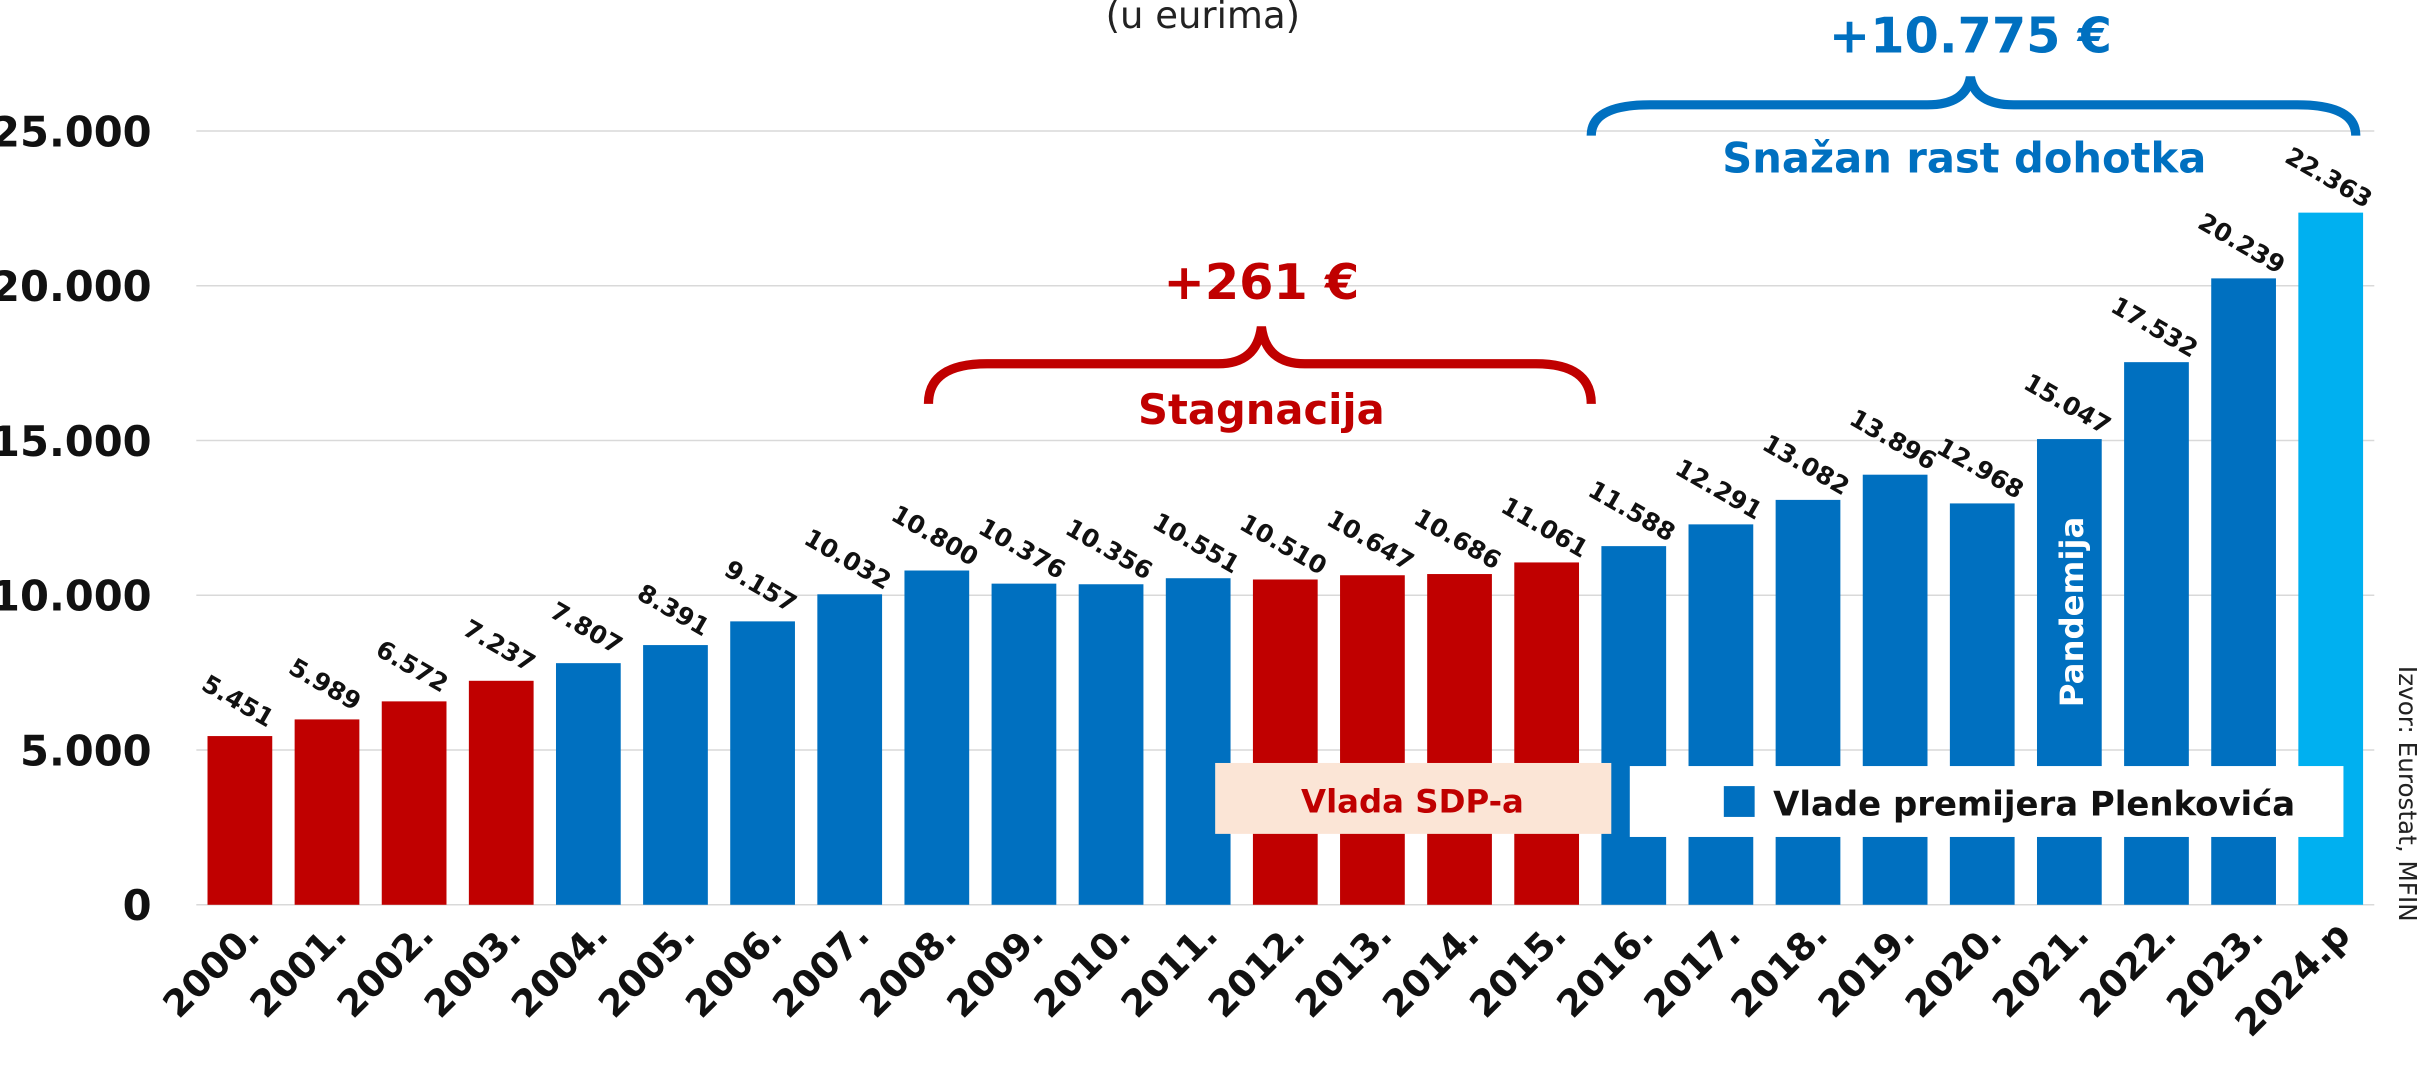 The width and height of the screenshot is (2418, 1067). I want to click on y-tick-label: 20.000, so click(76, 286).